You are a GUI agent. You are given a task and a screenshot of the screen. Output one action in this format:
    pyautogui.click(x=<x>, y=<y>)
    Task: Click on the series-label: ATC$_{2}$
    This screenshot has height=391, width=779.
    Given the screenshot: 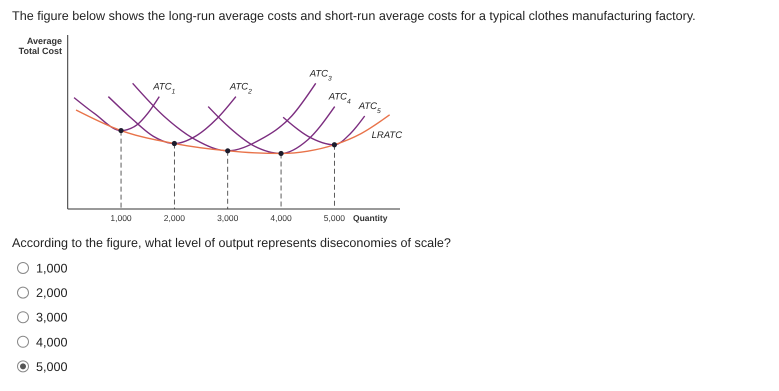 What is the action you would take?
    pyautogui.click(x=240, y=89)
    